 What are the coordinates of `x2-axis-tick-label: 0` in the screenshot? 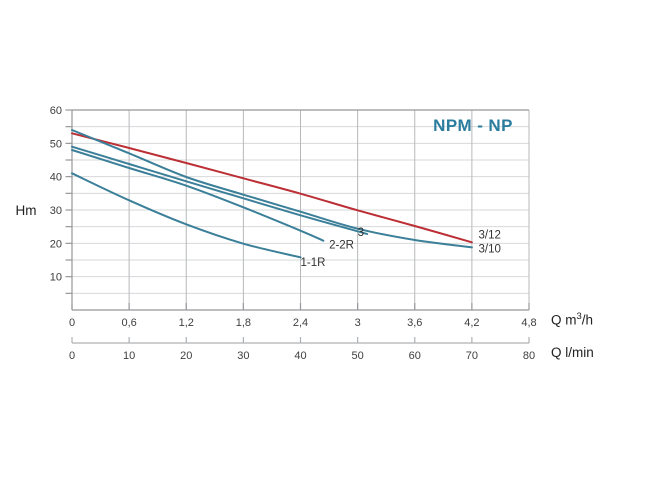 It's located at (72, 356).